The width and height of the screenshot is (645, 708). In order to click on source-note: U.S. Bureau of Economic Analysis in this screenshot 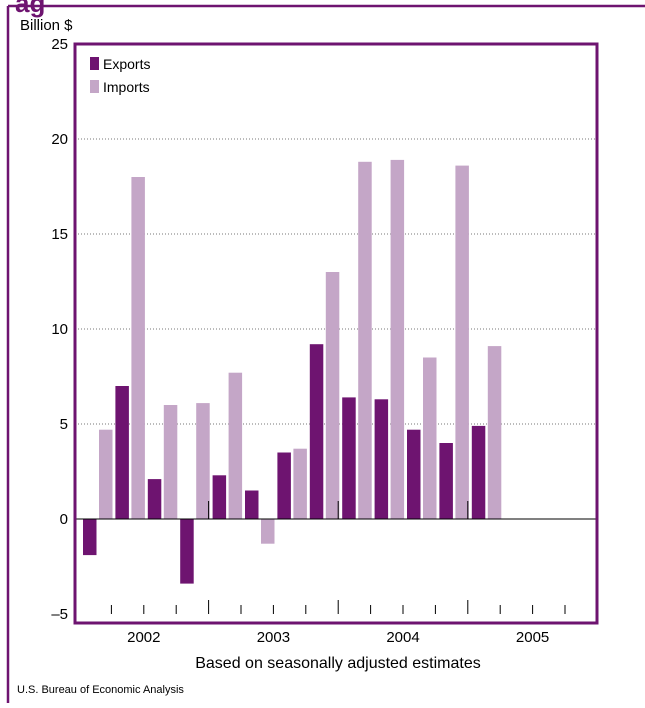, I will do `click(100, 690)`.